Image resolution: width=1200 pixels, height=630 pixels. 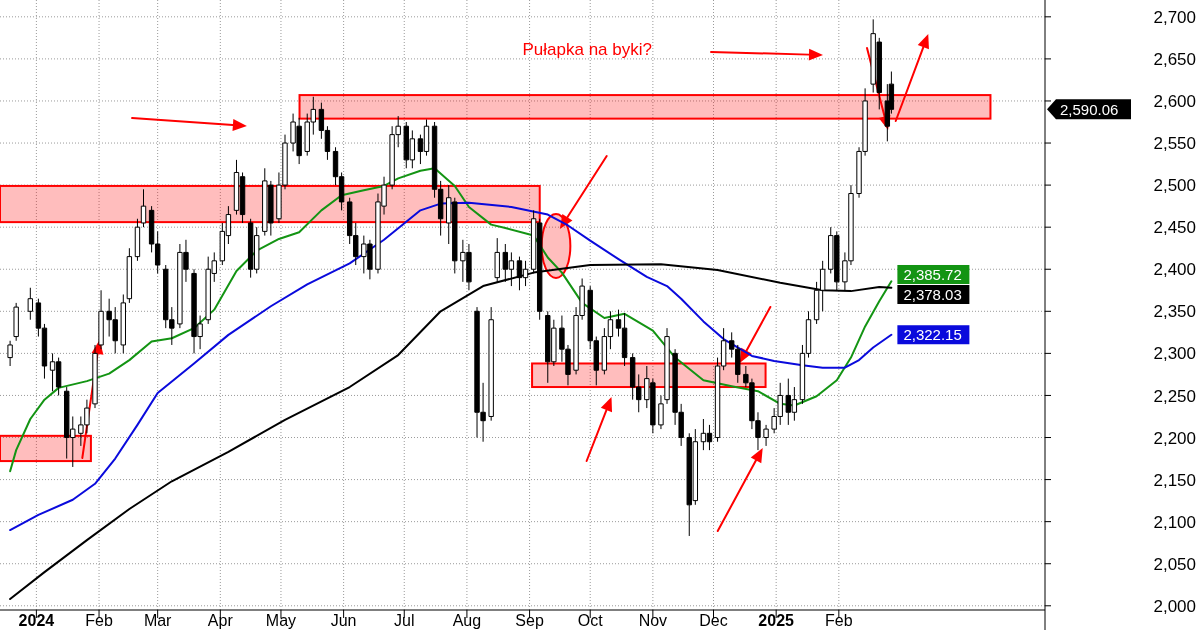 I want to click on y-tick-label: 2,200, so click(x=1174, y=438).